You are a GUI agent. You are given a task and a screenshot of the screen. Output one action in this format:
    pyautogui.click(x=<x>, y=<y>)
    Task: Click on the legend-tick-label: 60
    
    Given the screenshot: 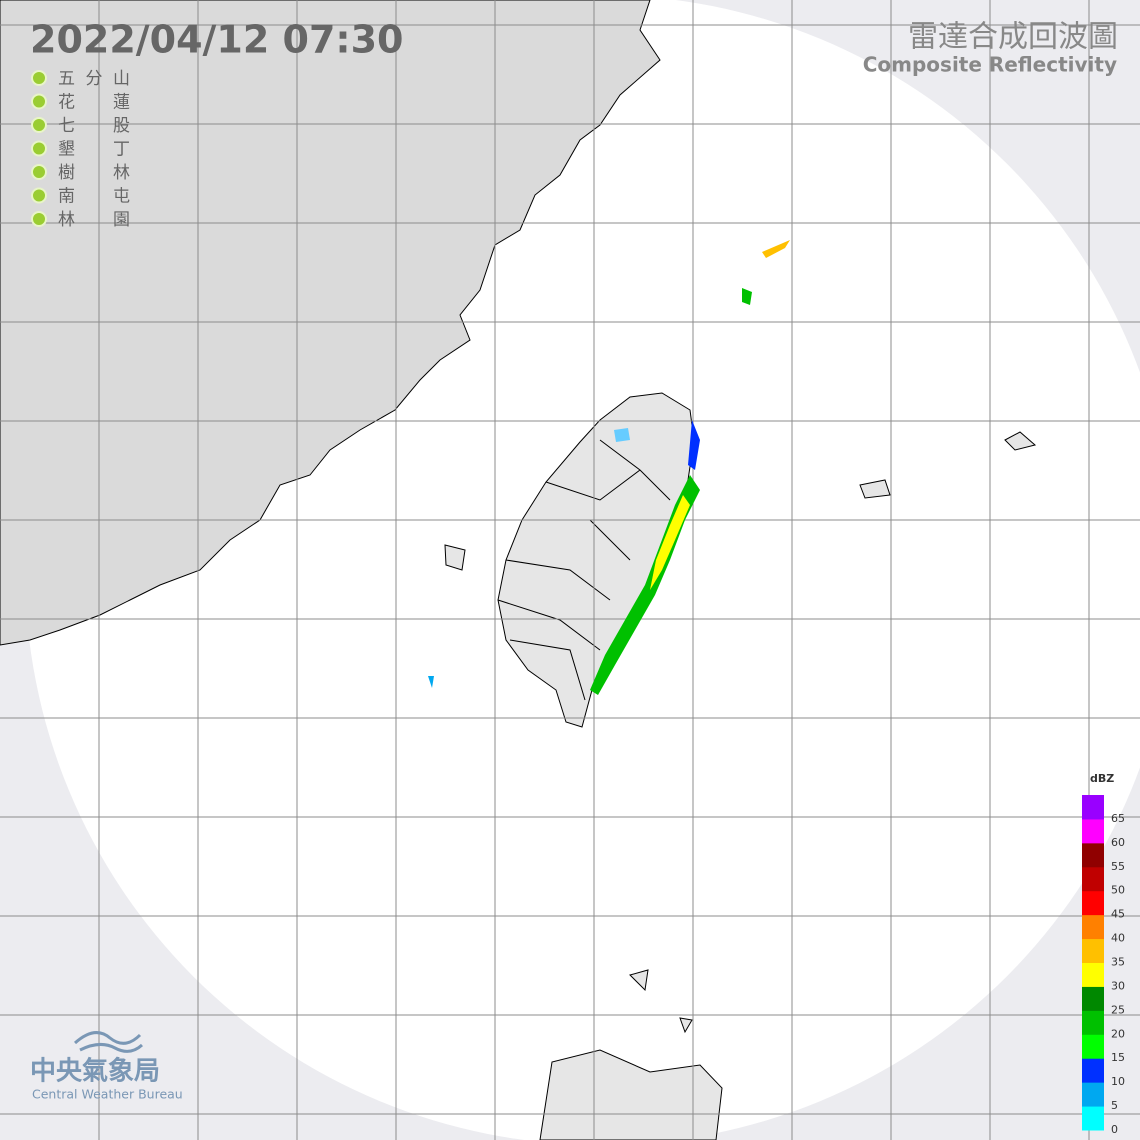 What is the action you would take?
    pyautogui.click(x=1118, y=842)
    